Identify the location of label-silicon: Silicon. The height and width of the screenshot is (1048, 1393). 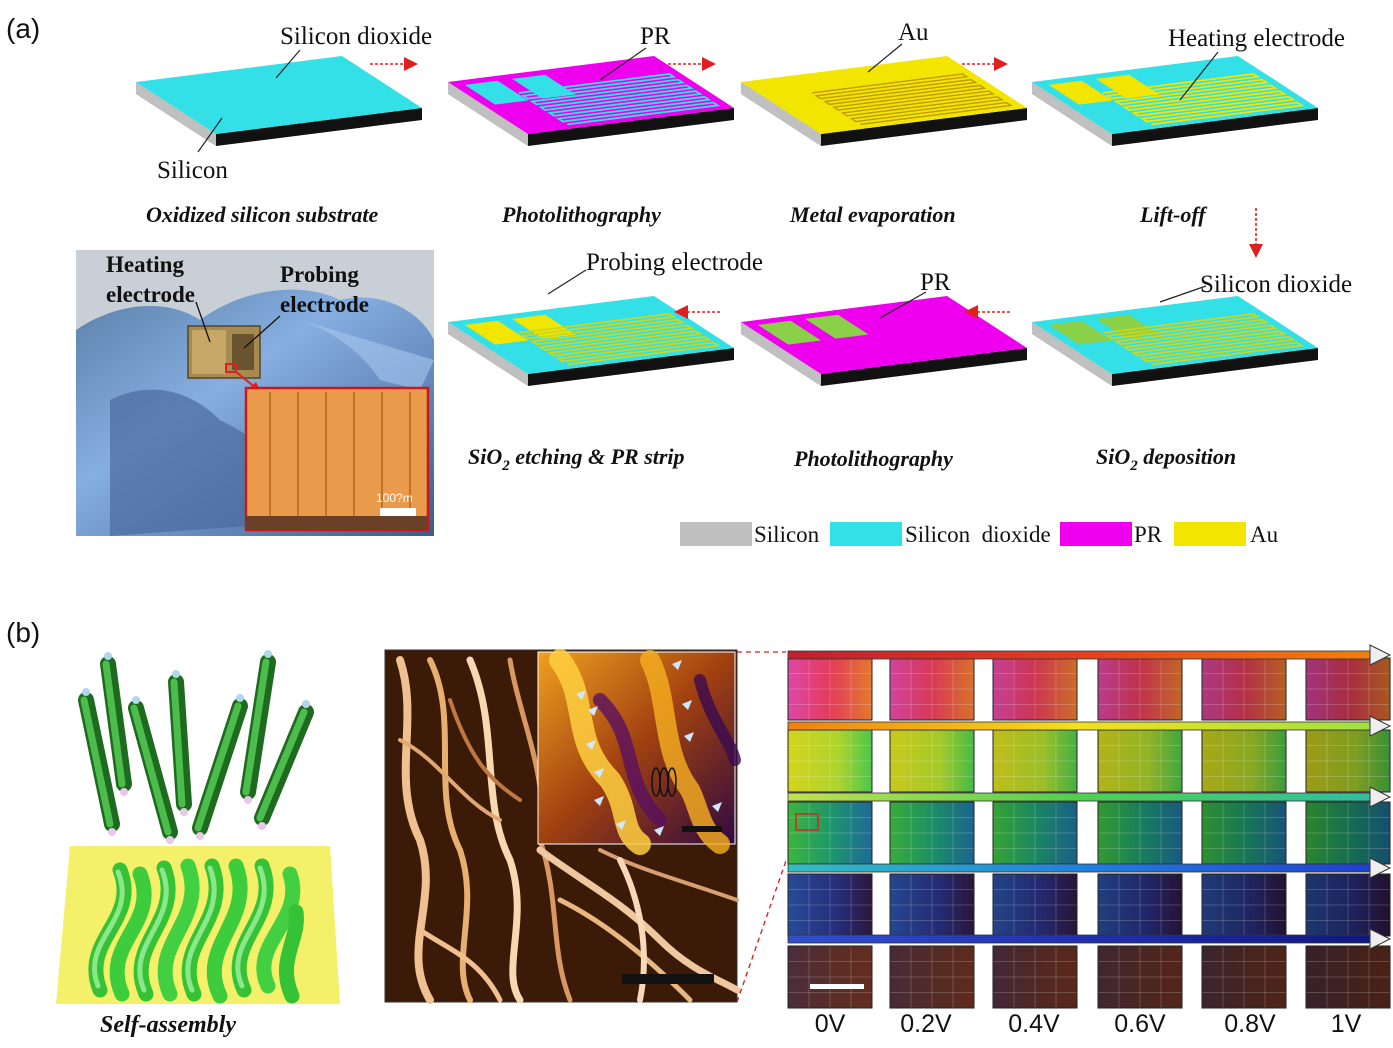
(192, 170).